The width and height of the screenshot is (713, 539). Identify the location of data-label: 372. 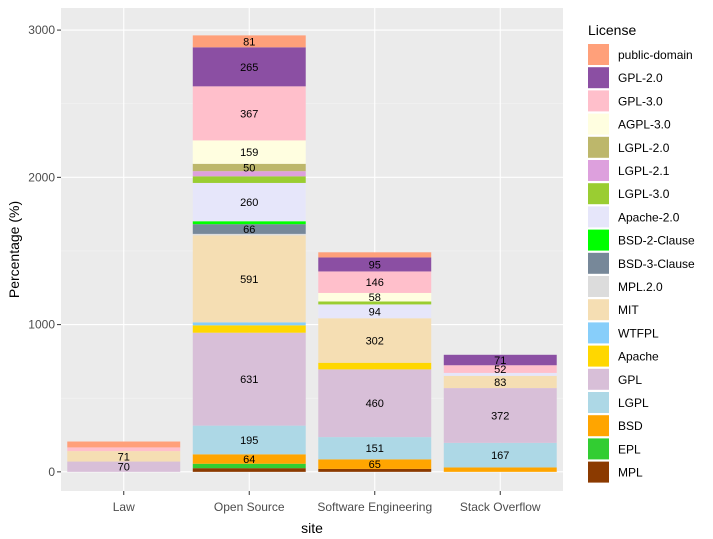
(500, 416).